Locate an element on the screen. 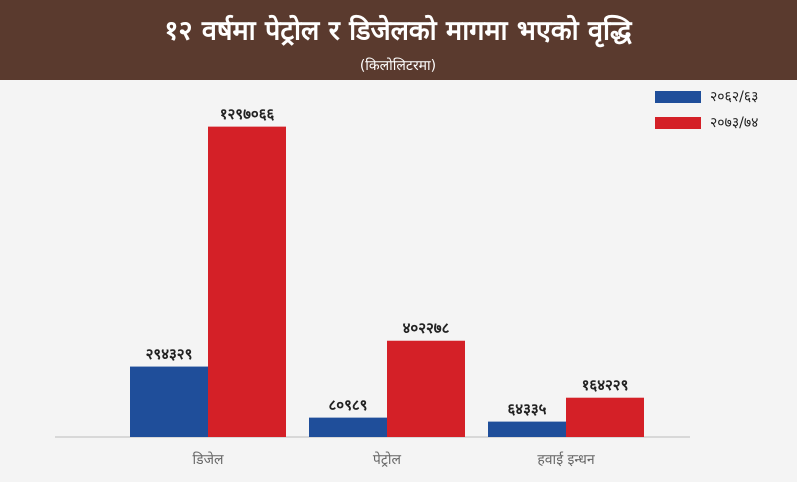  x-tick-label: डिजेल is located at coordinates (209, 459).